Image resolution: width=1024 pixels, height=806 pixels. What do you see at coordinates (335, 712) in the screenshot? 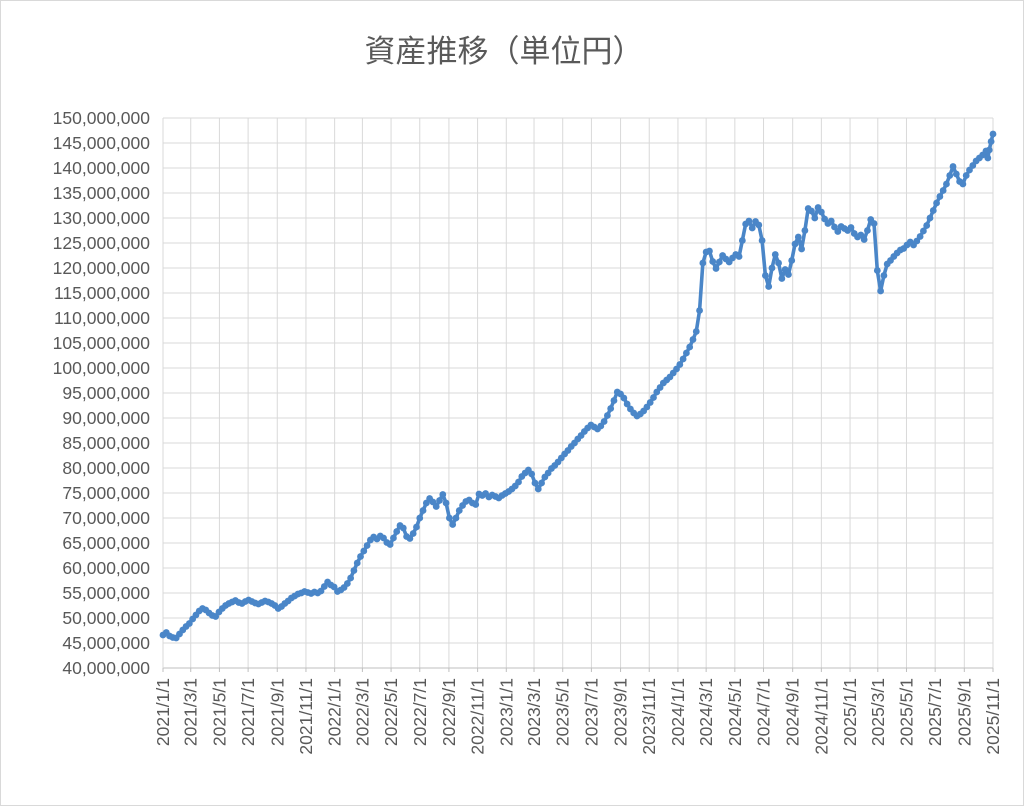
I see `x-axis-label: 2022/1/1` at bounding box center [335, 712].